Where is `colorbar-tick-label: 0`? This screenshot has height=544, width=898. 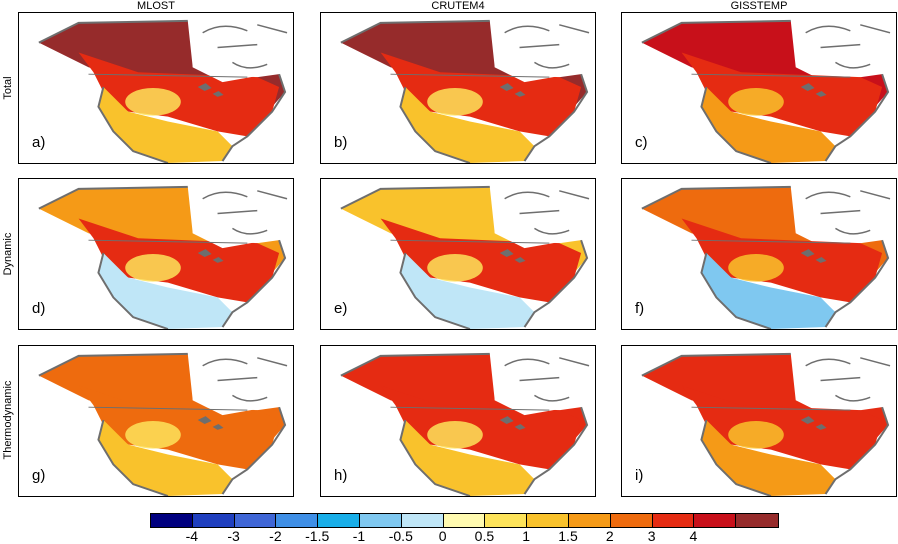
colorbar-tick-label: 0 is located at coordinates (442, 536).